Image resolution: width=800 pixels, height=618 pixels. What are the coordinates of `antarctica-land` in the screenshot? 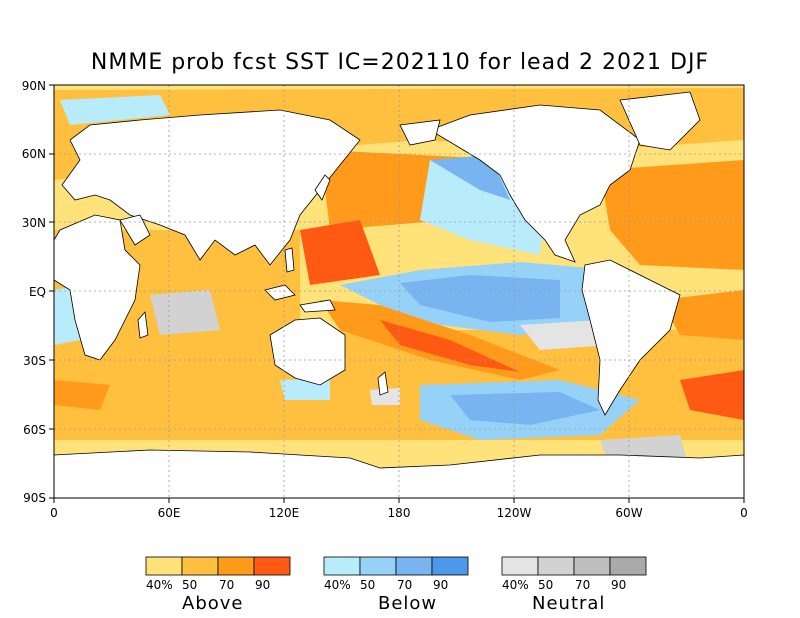 It's located at (399, 473).